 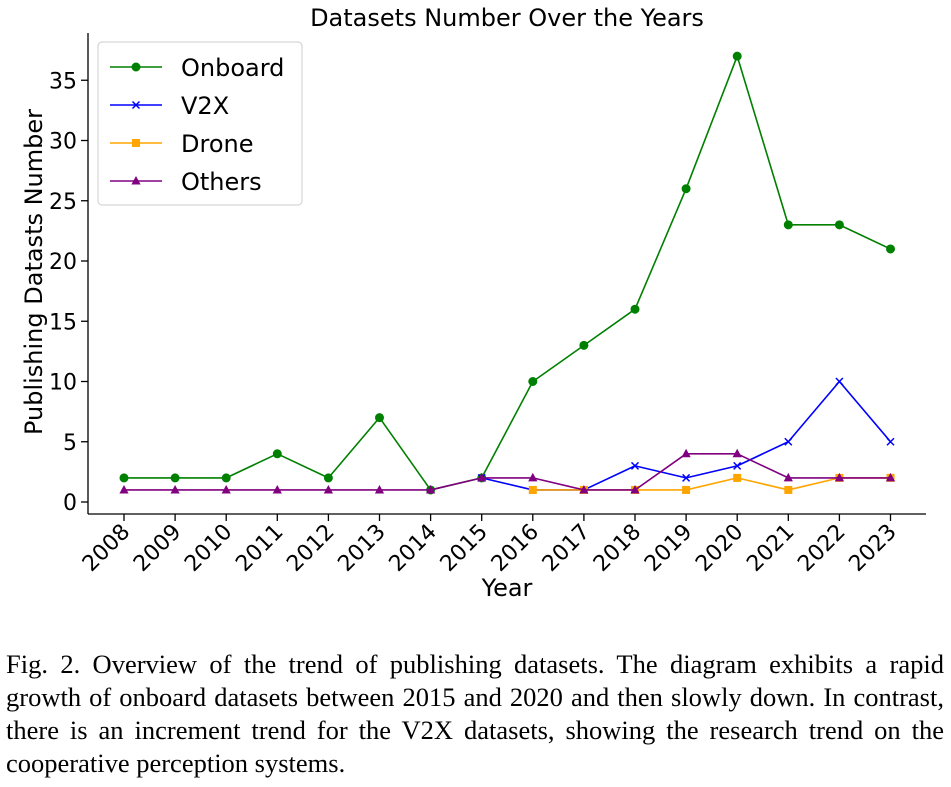 What do you see at coordinates (136, 143) in the screenshot?
I see `legend-marker-drone` at bounding box center [136, 143].